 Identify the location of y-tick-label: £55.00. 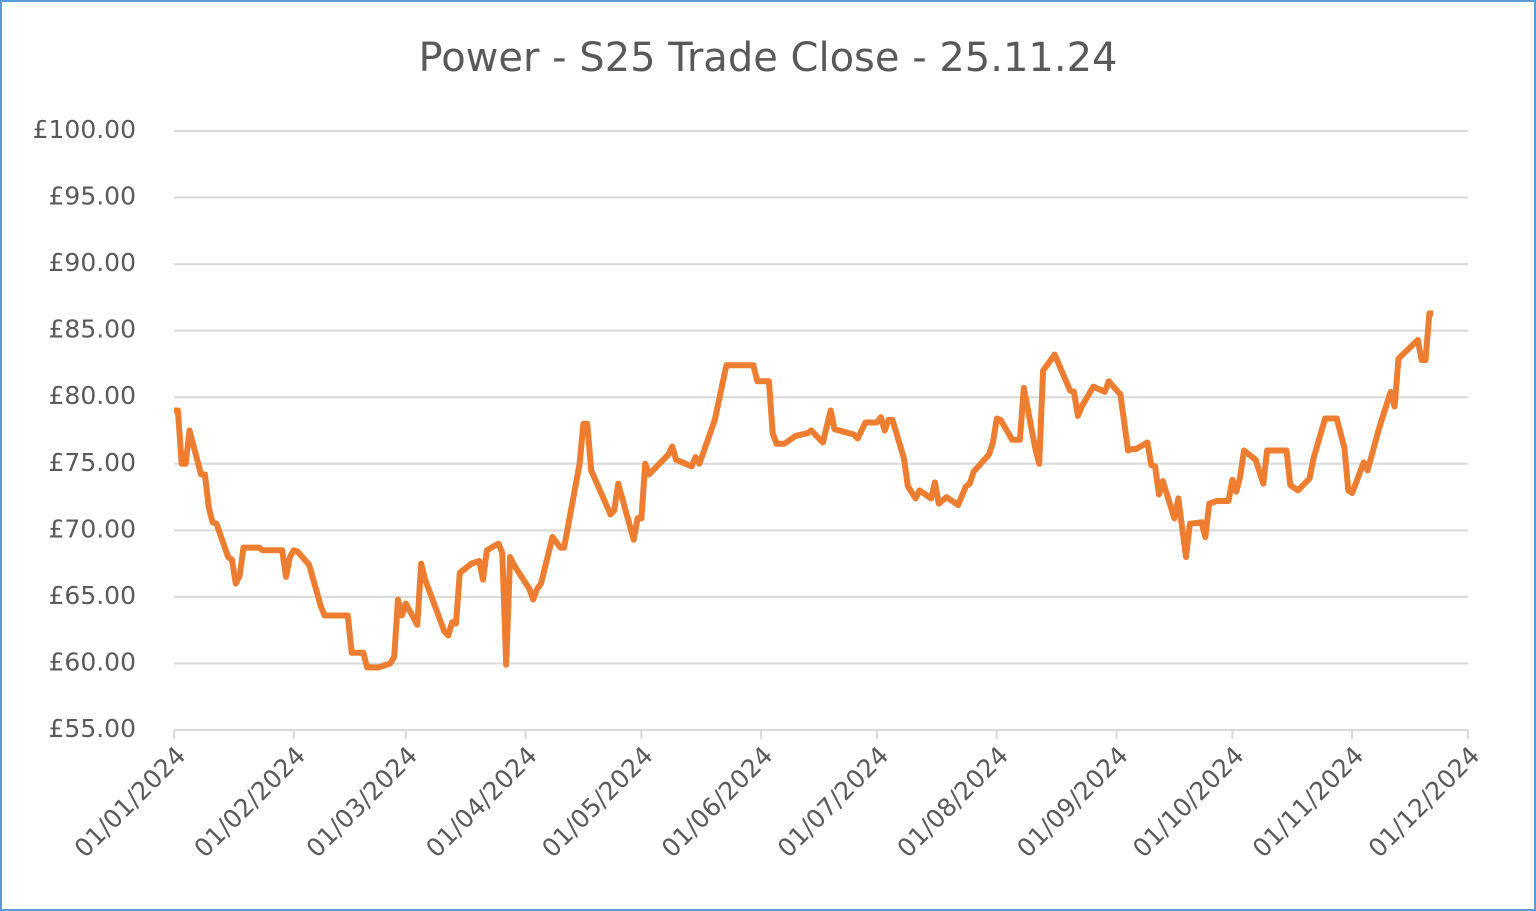
(92, 728).